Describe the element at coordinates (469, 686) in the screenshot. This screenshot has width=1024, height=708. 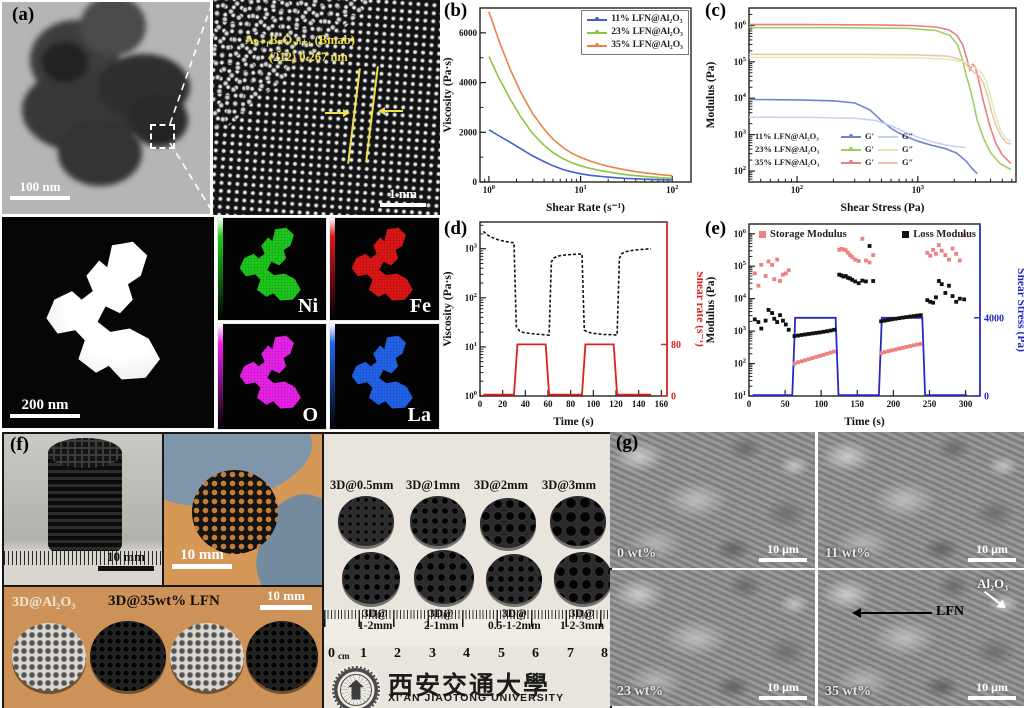
I see `university-name-cn: 西安交通大學` at that location.